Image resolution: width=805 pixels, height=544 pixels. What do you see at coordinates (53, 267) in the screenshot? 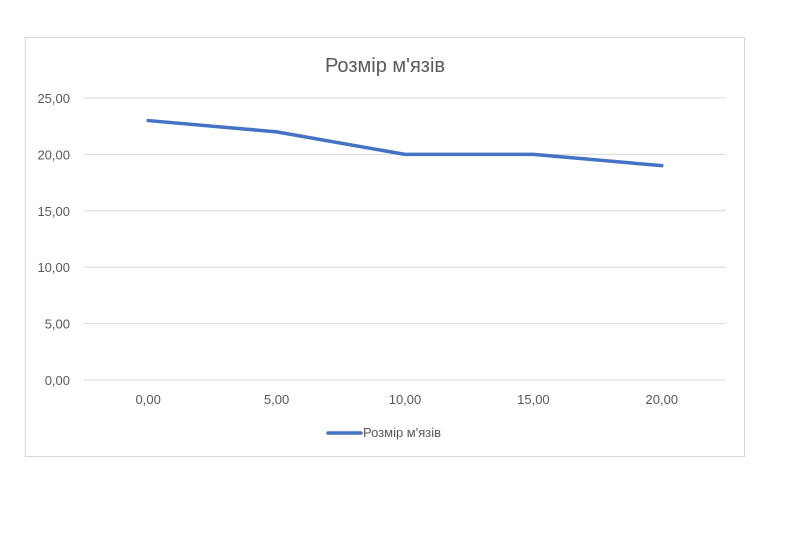
I see `y-tick-label: 10,00` at bounding box center [53, 267].